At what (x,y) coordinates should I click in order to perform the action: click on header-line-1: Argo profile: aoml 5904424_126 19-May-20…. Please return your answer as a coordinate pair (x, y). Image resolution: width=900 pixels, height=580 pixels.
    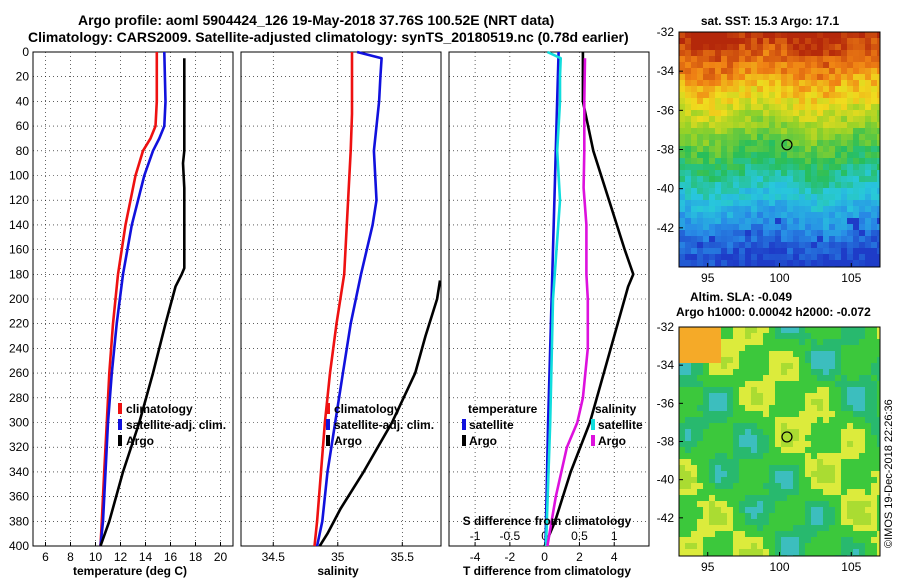
    Looking at the image, I should click on (316, 20).